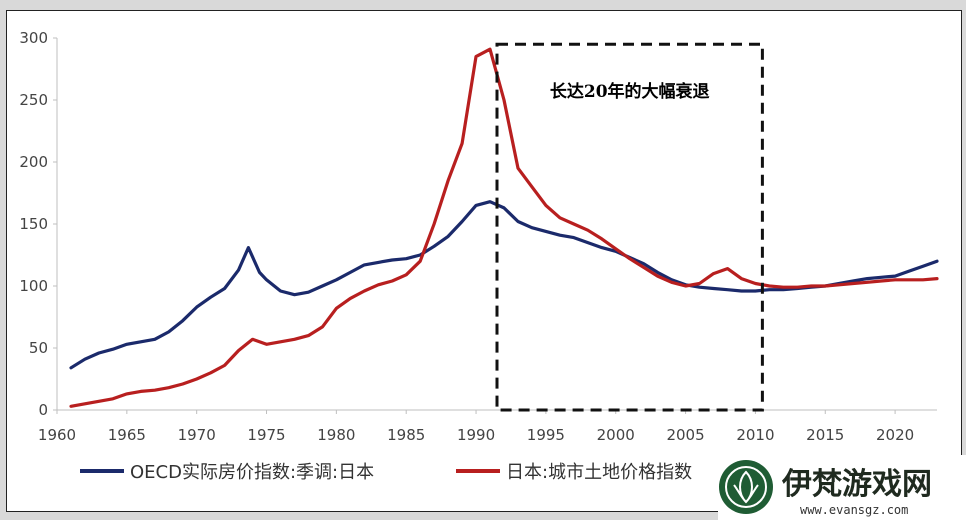 This screenshot has height=520, width=966. What do you see at coordinates (127, 435) in the screenshot?
I see `x-tick-label: 1965` at bounding box center [127, 435].